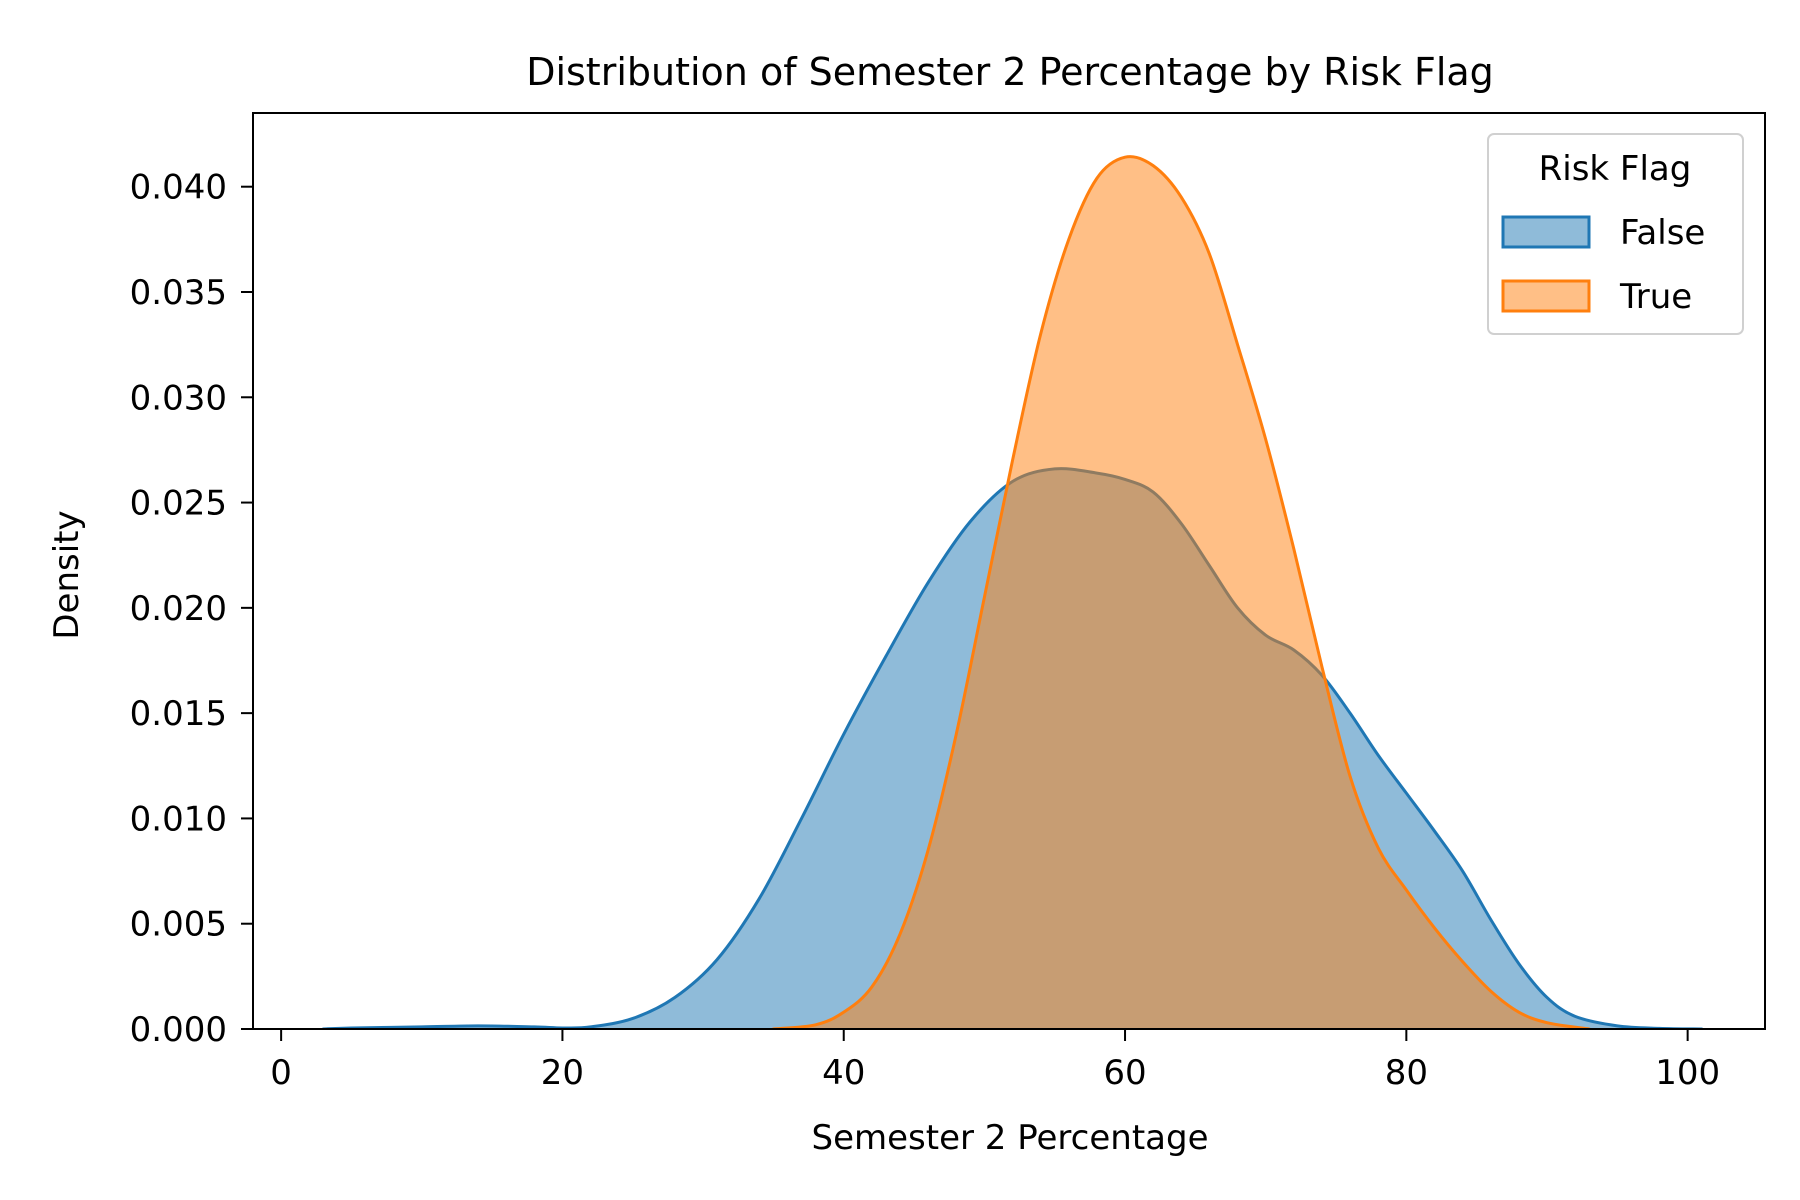  Describe the element at coordinates (1655, 297) in the screenshot. I see `legend-label-true: True` at that location.